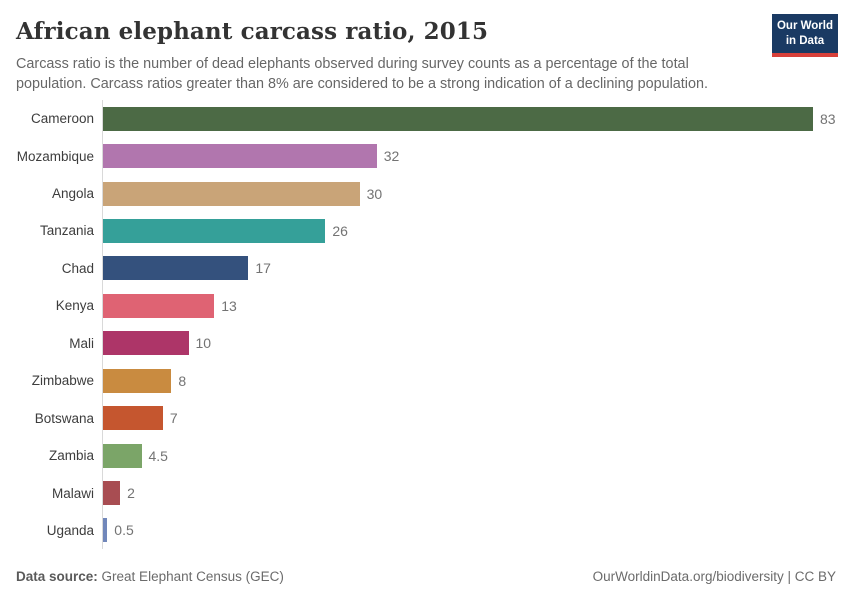 This screenshot has height=600, width=850. I want to click on chart-row: Malawi 2, so click(433, 493).